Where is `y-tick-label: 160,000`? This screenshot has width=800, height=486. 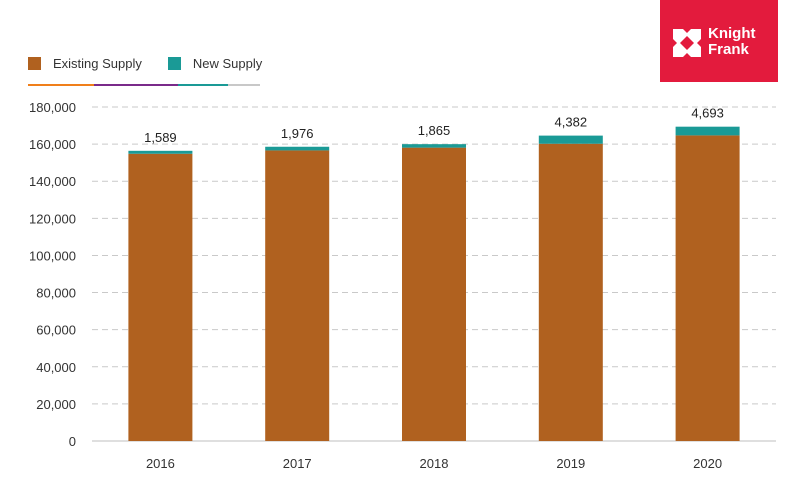 y-tick-label: 160,000 is located at coordinates (52, 144).